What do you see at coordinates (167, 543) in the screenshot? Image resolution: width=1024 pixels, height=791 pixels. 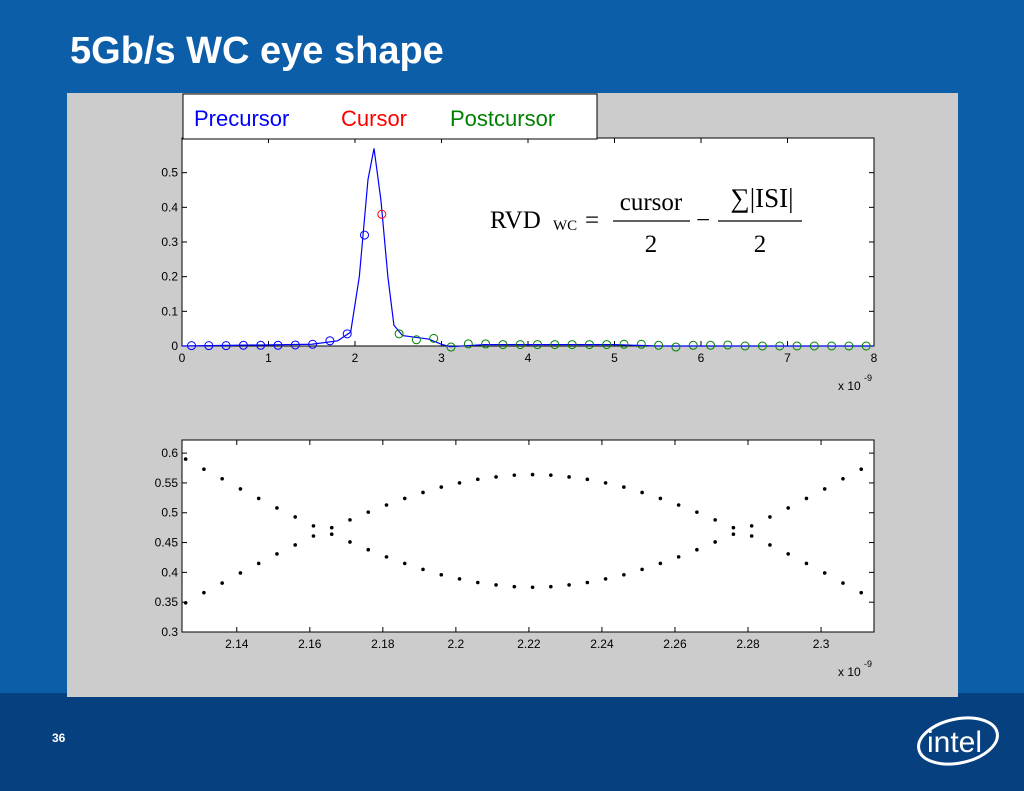 I see `y-tick-label: 0.45` at bounding box center [167, 543].